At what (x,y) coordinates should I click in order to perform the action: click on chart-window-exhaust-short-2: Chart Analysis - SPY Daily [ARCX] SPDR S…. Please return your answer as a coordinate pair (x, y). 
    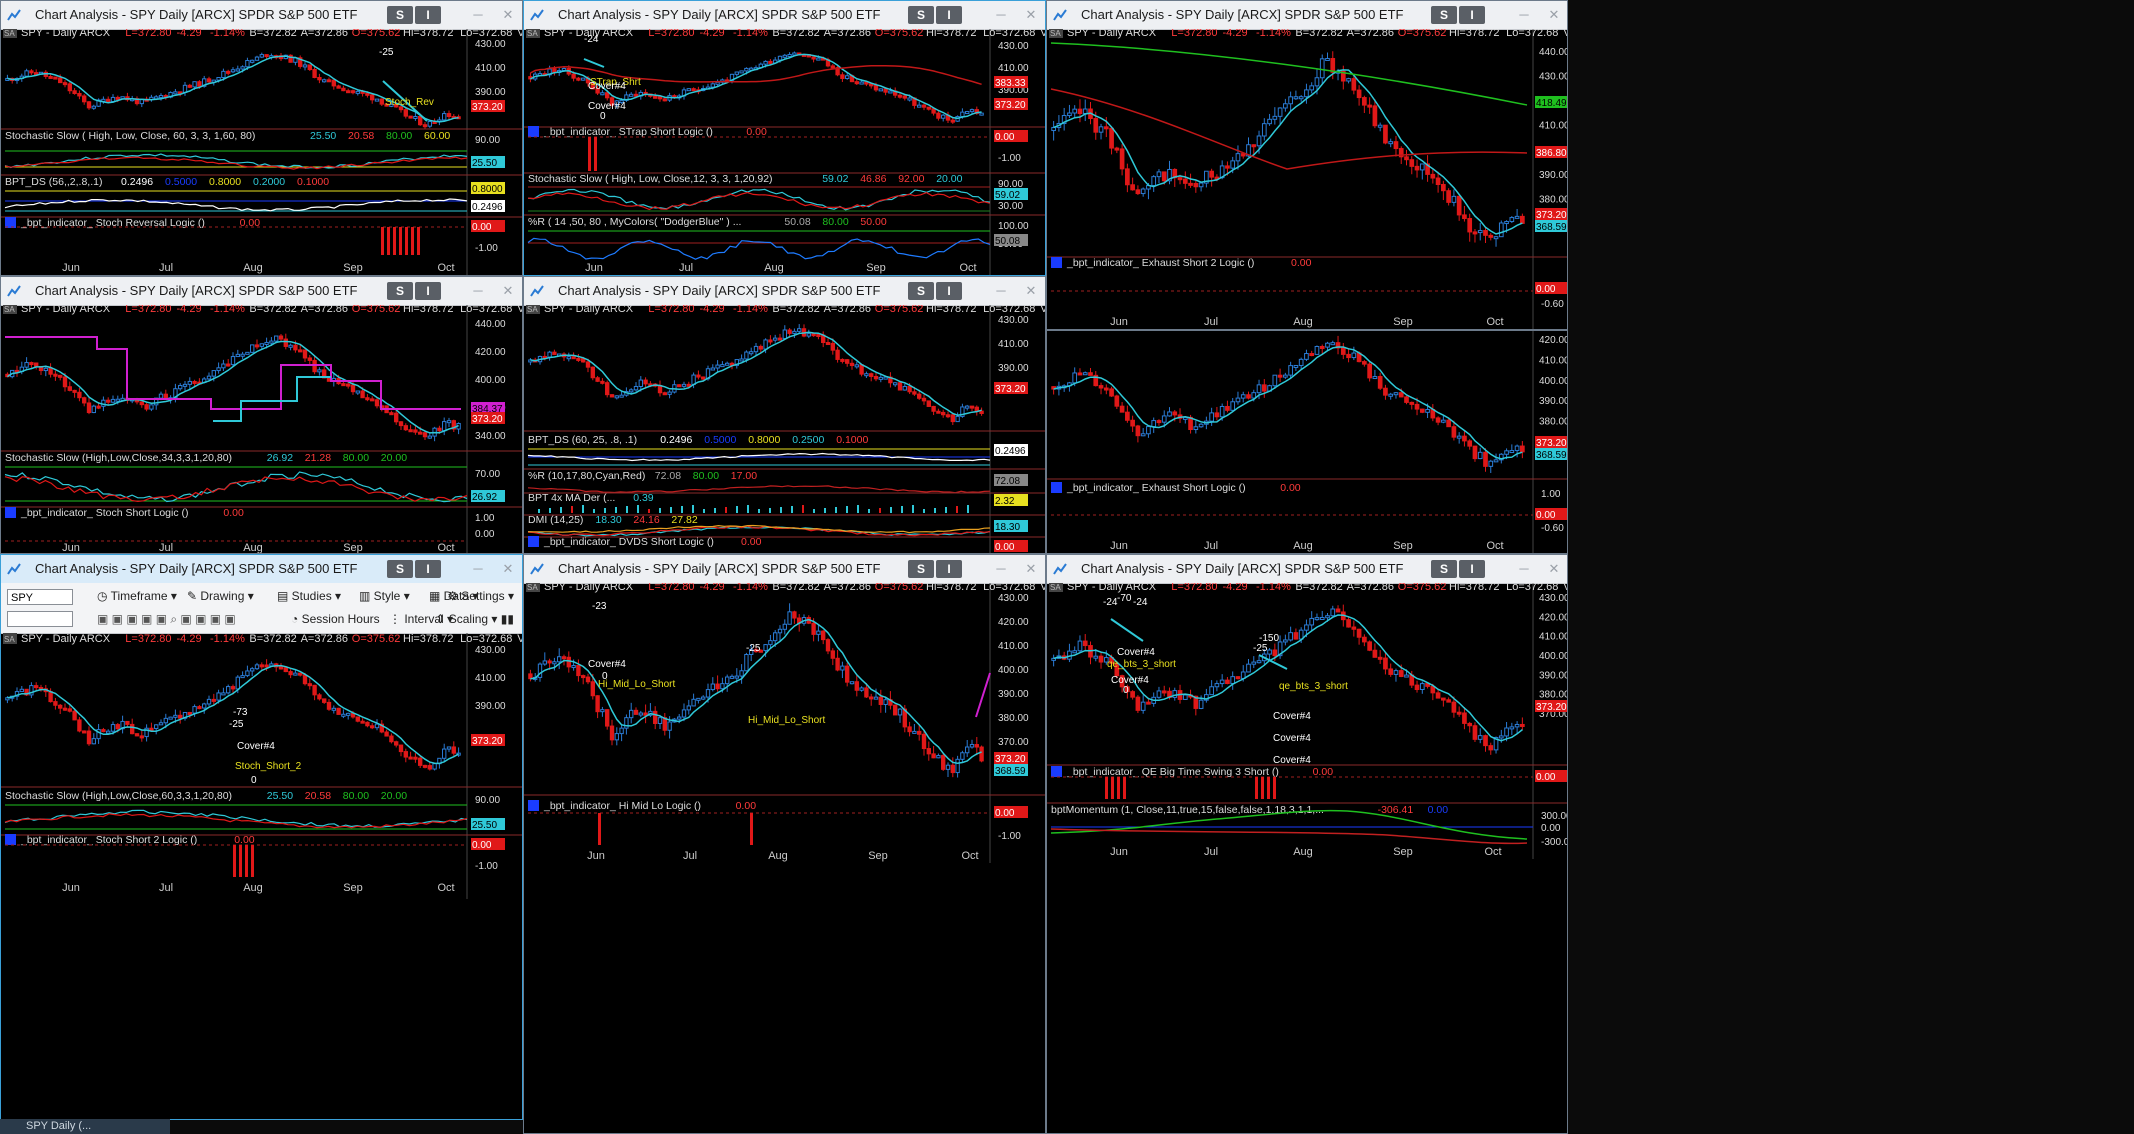
    Looking at the image, I should click on (1307, 165).